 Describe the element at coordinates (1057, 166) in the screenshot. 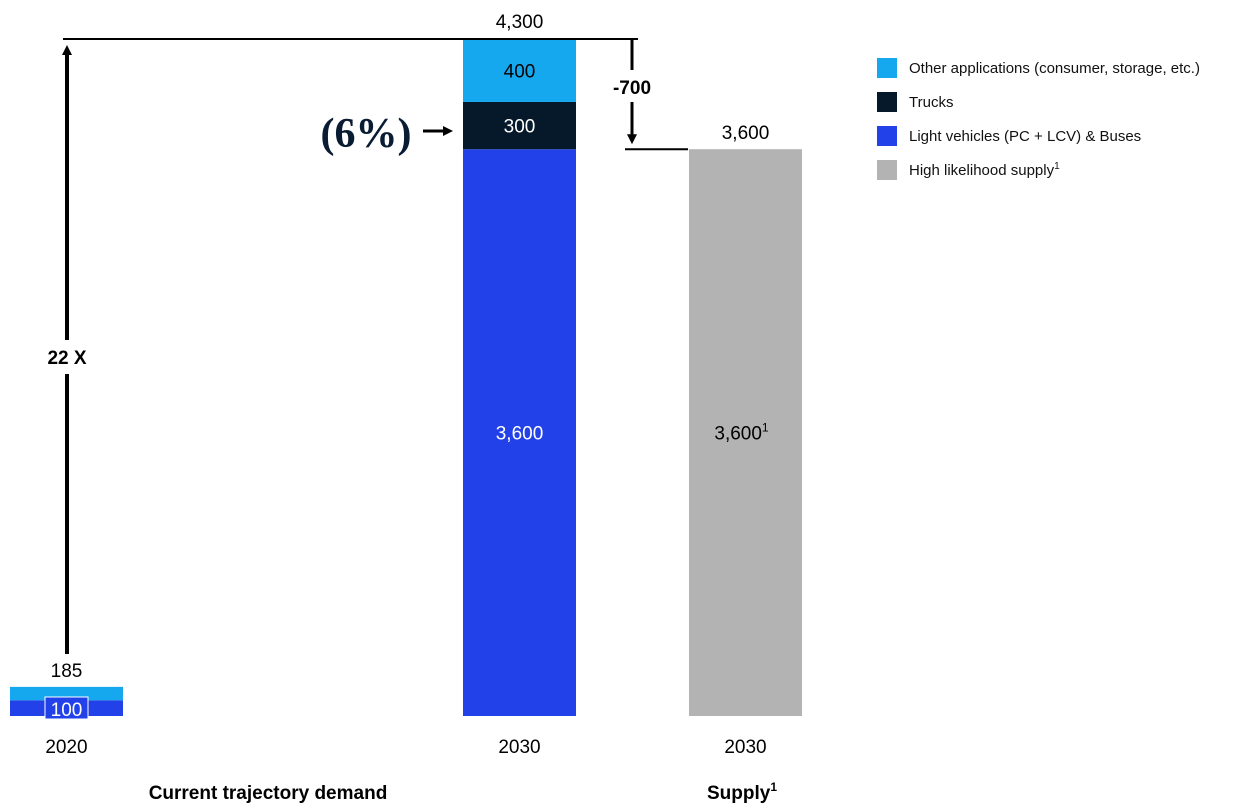

I see `legend-footnote: 1` at that location.